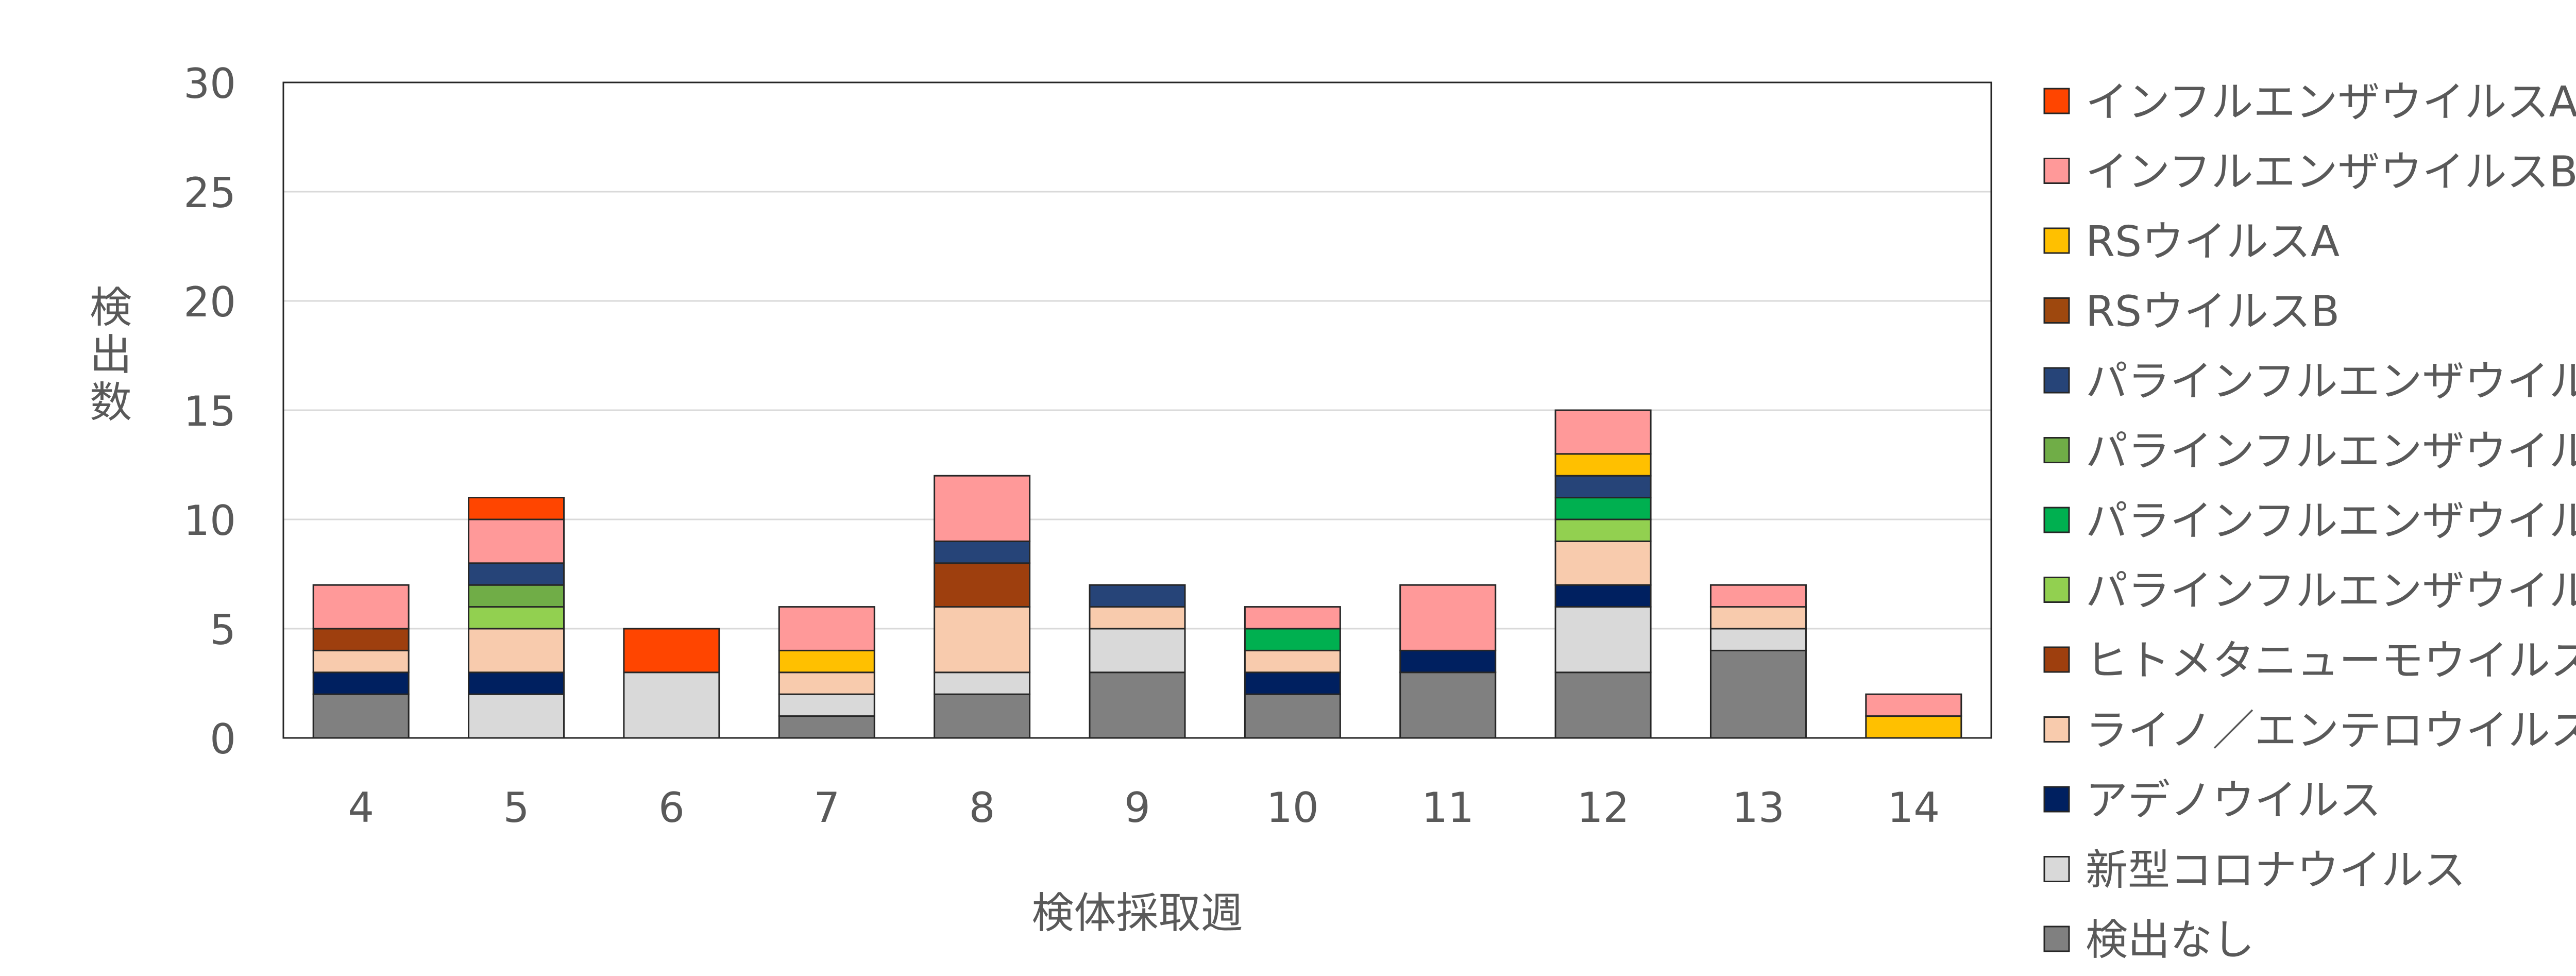 The image size is (2576, 976). Describe the element at coordinates (1447, 808) in the screenshot. I see `x-tick-label: 11` at that location.